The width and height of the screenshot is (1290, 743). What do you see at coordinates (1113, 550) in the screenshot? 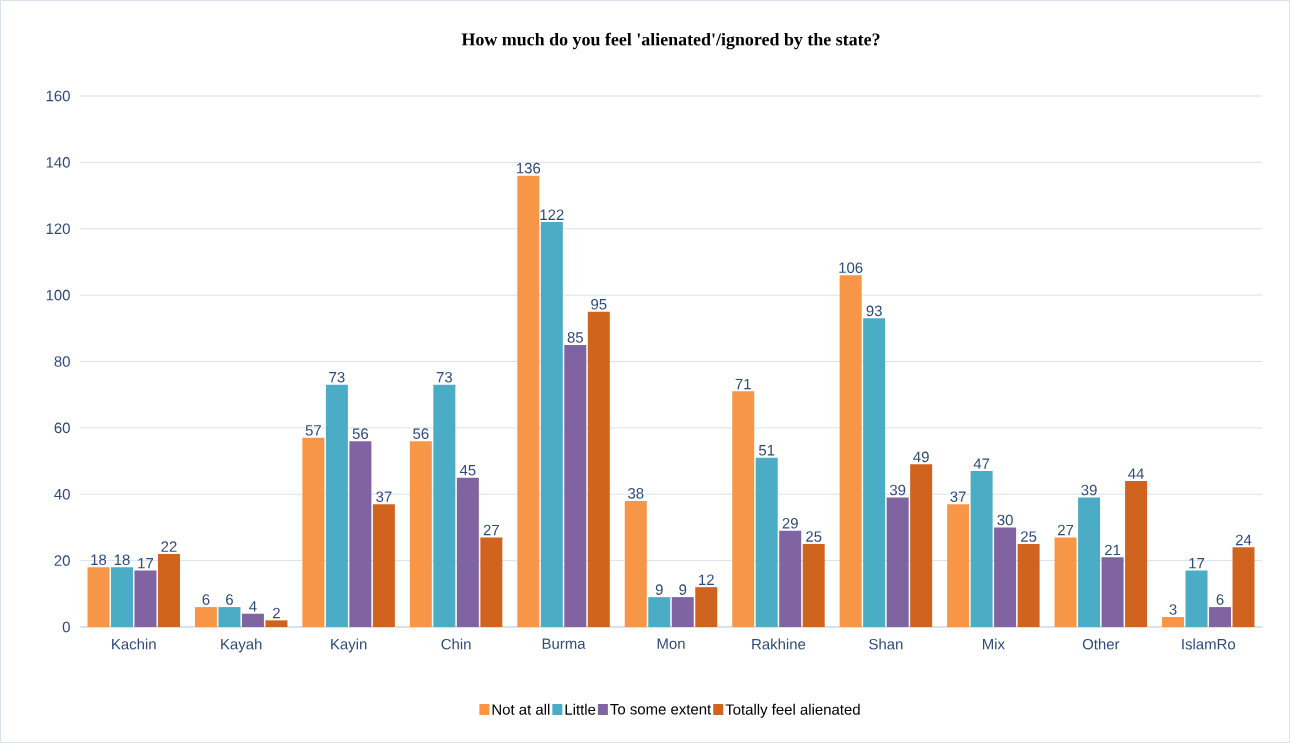
I see `data-label: 21` at bounding box center [1113, 550].